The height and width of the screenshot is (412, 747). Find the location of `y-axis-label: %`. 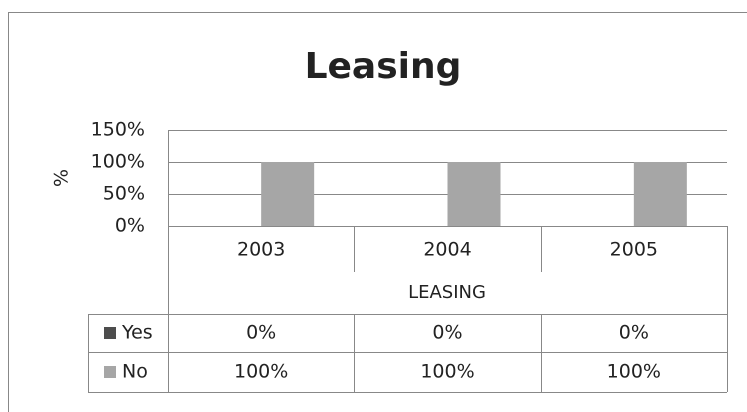

y-axis-label: % is located at coordinates (62, 178).